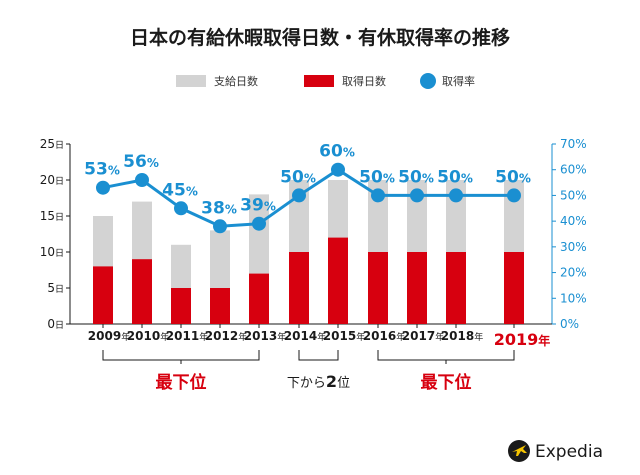 The image size is (640, 475). I want to click on legend-item-2: 取得日数, so click(345, 81).